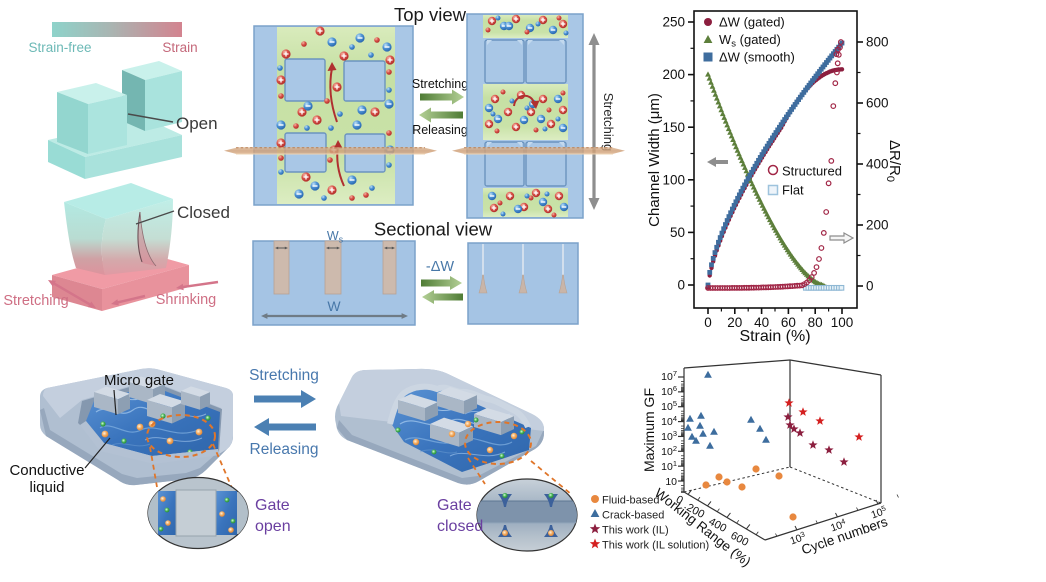 This screenshot has height=582, width=1046. I want to click on svg-text: This work (IL solution), so click(655, 546).